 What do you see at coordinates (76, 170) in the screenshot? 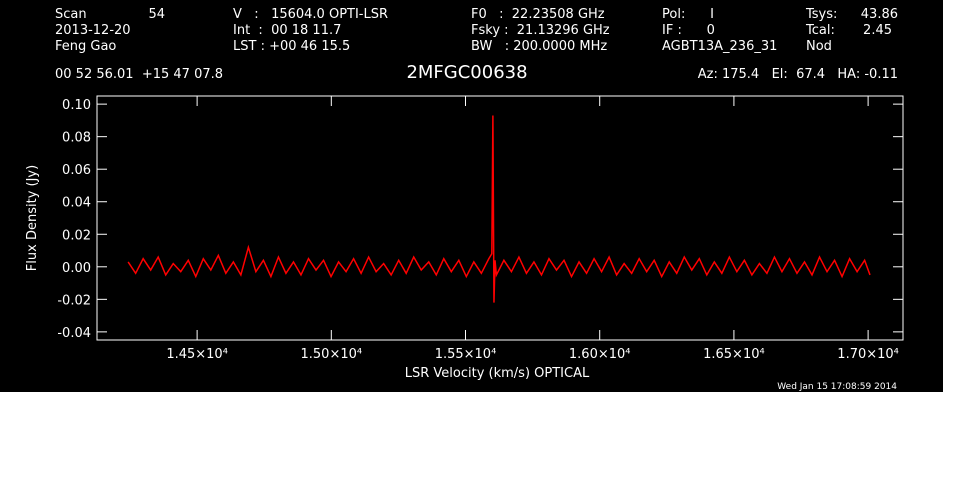
I see `y-tick-label: 0.06` at bounding box center [76, 170].